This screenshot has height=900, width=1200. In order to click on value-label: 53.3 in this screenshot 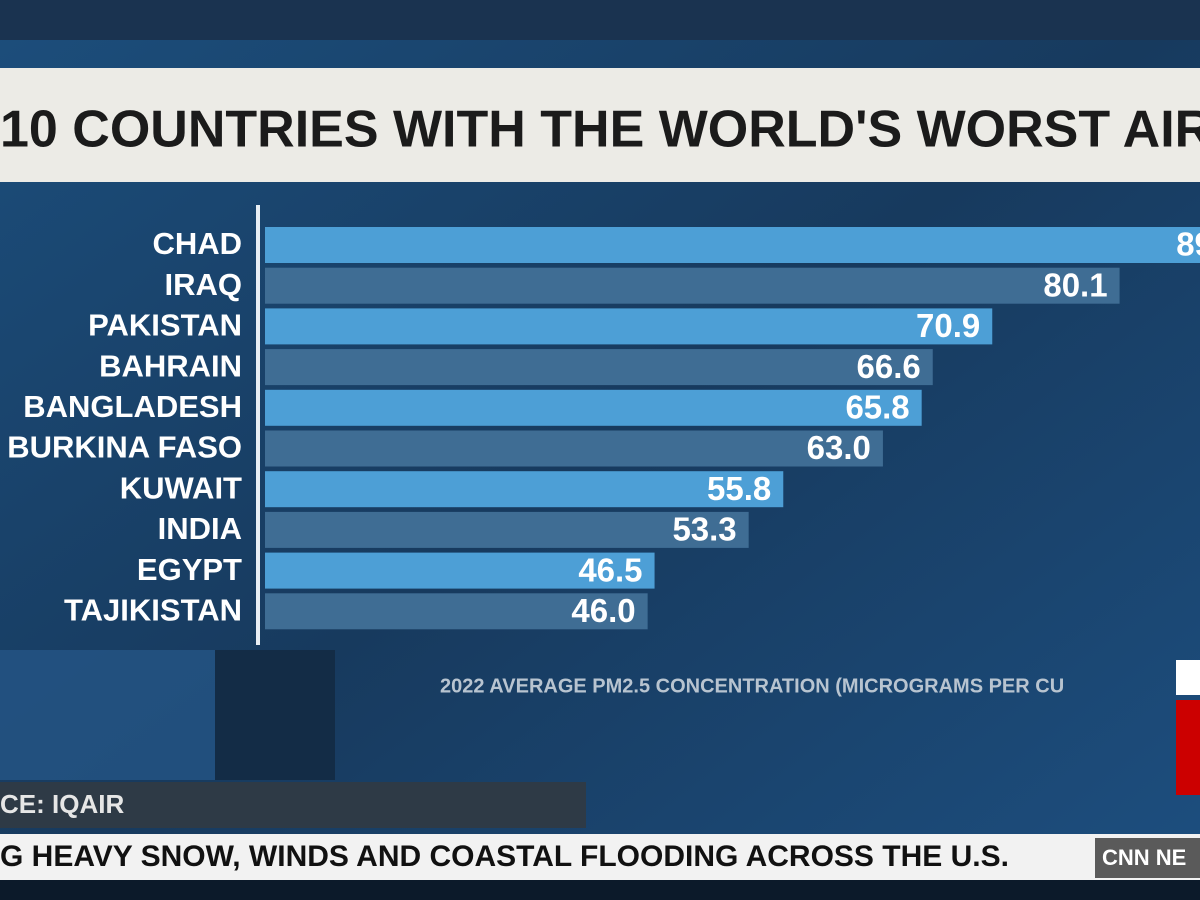, I will do `click(704, 529)`.